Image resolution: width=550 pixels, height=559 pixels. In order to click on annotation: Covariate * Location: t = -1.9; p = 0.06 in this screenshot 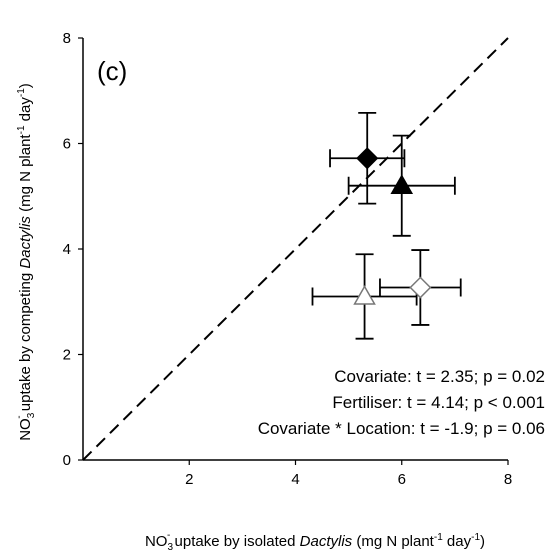, I will do `click(401, 428)`.